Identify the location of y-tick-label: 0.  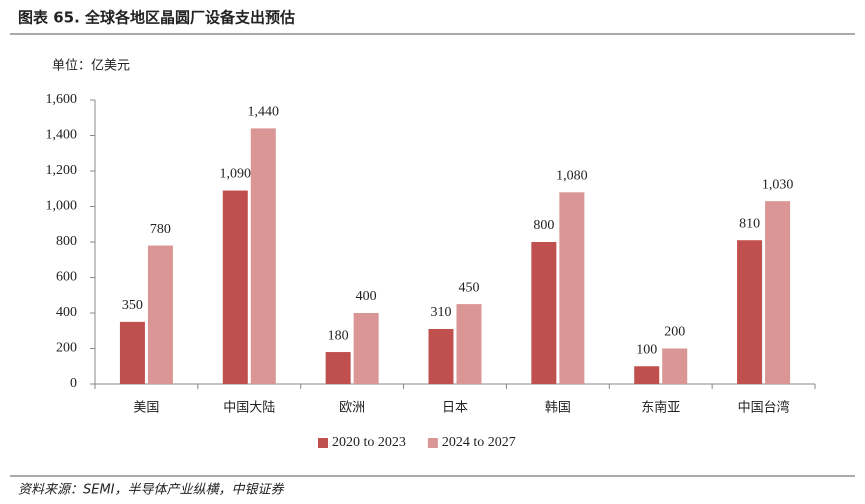
(73, 383).